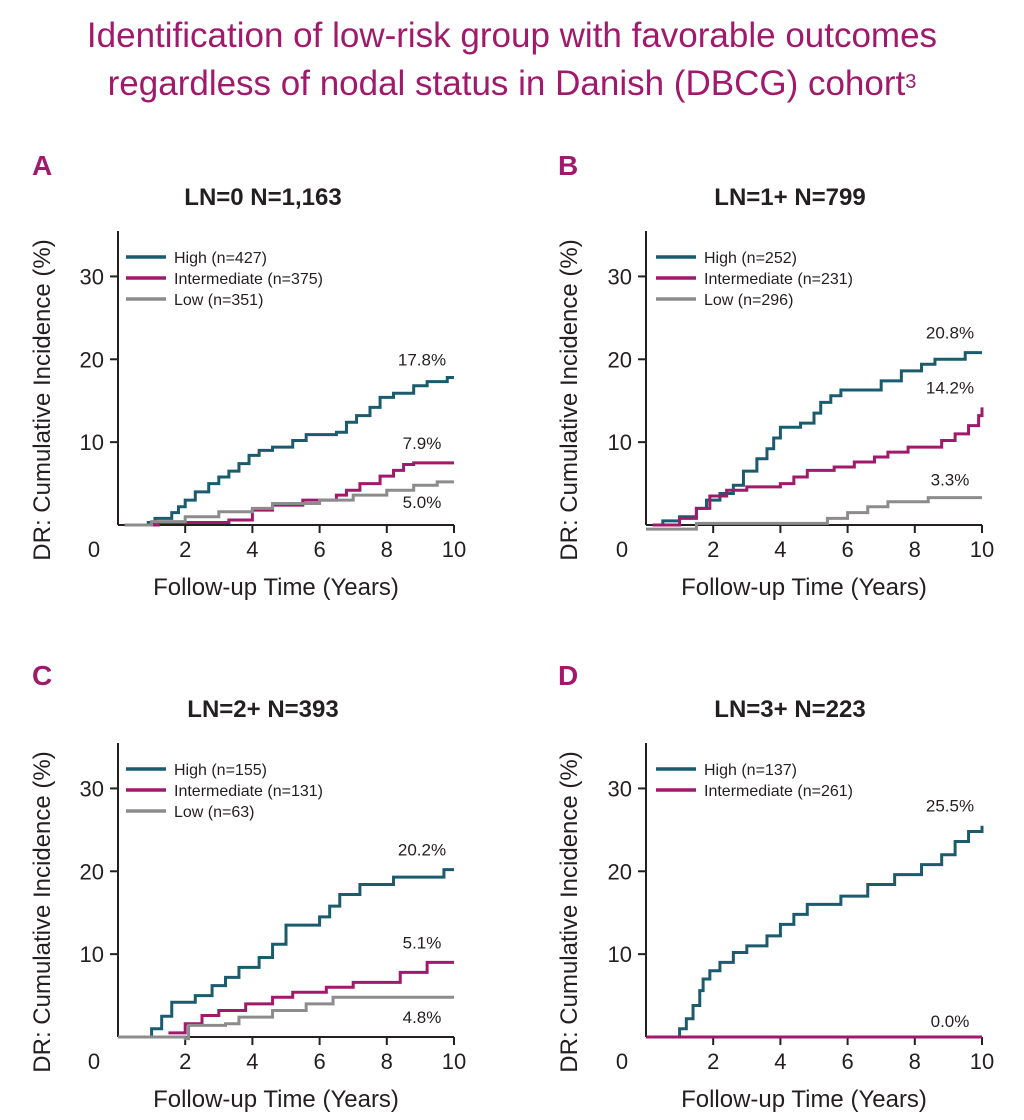  Describe the element at coordinates (422, 1017) in the screenshot. I see `end-label-low: 4.8%` at that location.